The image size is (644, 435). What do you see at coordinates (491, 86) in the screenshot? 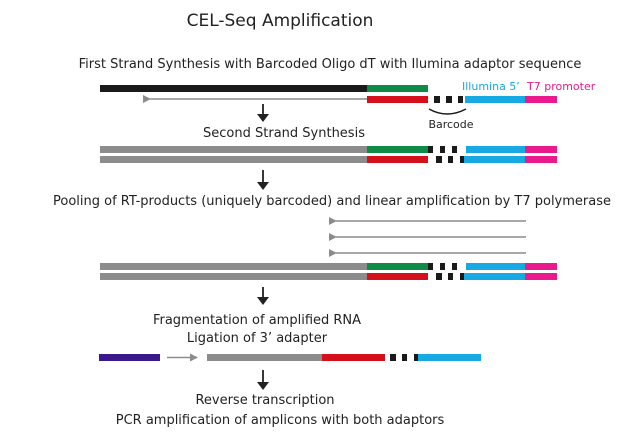
I see `illumina-label: Illumina 5’` at bounding box center [491, 86].